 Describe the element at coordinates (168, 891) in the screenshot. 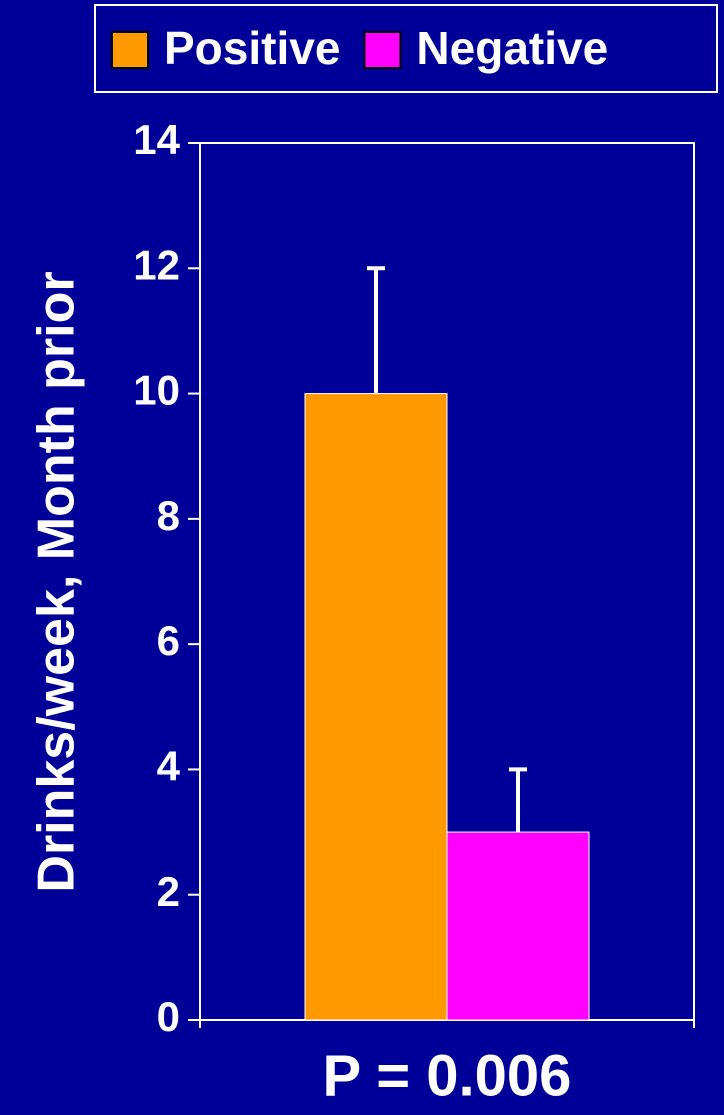

I see `y-tick-label: 2` at that location.